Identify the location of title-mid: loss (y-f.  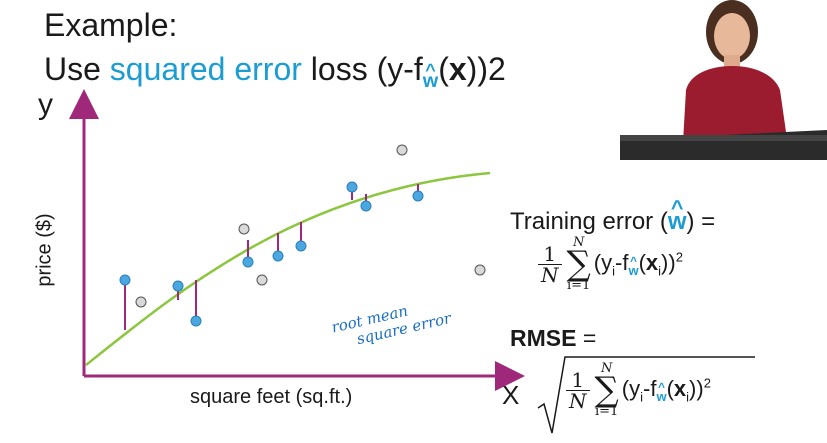
(362, 69).